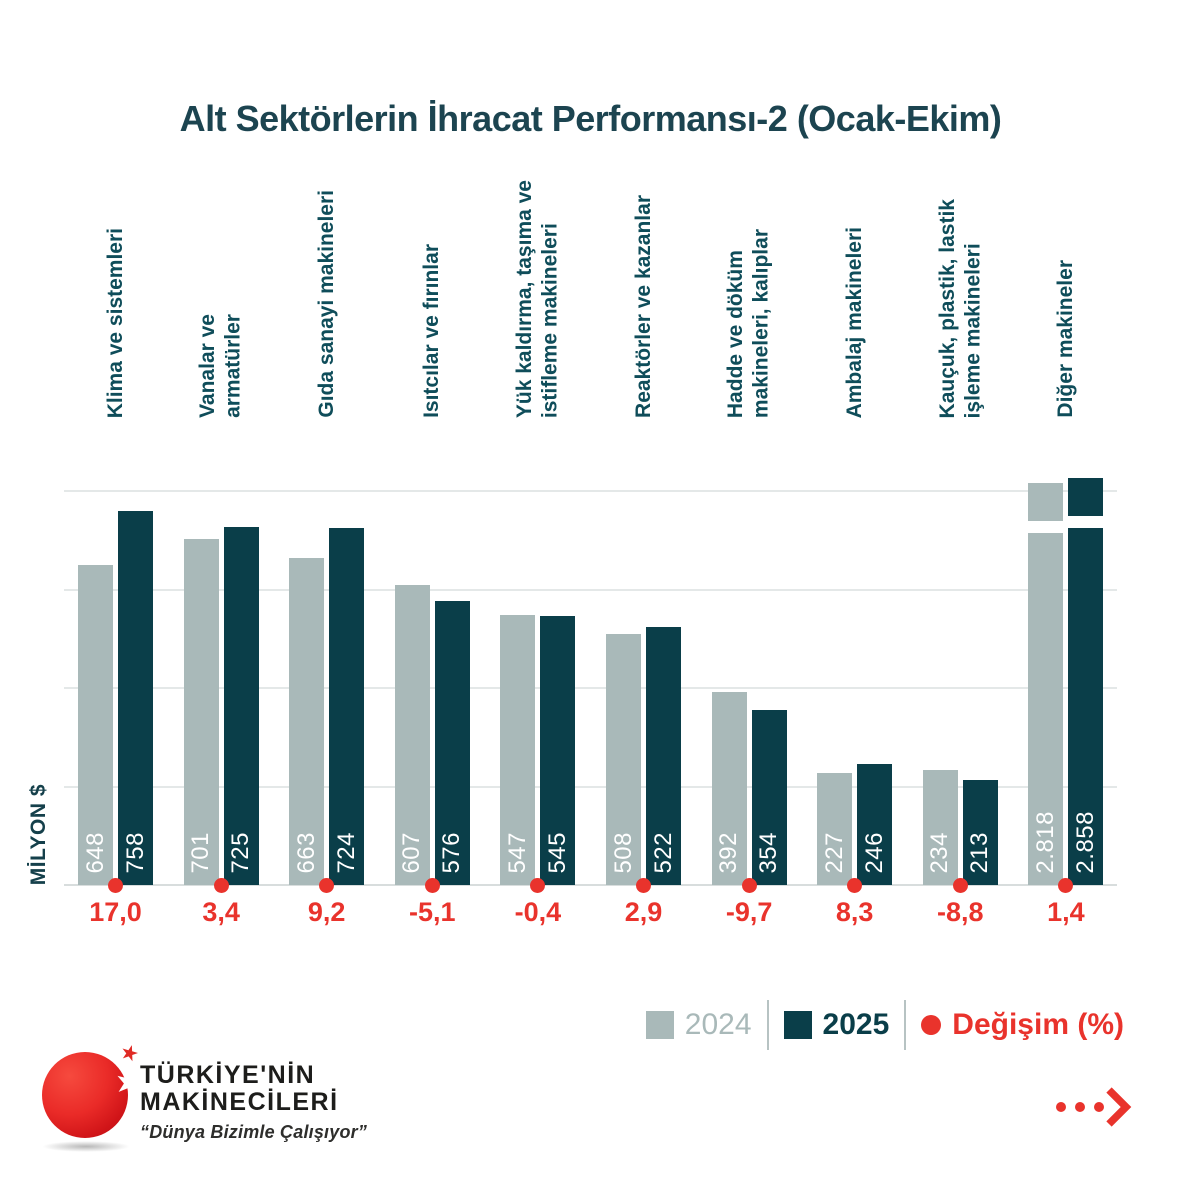  I want to click on change-value-6: -9,7, so click(749, 912).